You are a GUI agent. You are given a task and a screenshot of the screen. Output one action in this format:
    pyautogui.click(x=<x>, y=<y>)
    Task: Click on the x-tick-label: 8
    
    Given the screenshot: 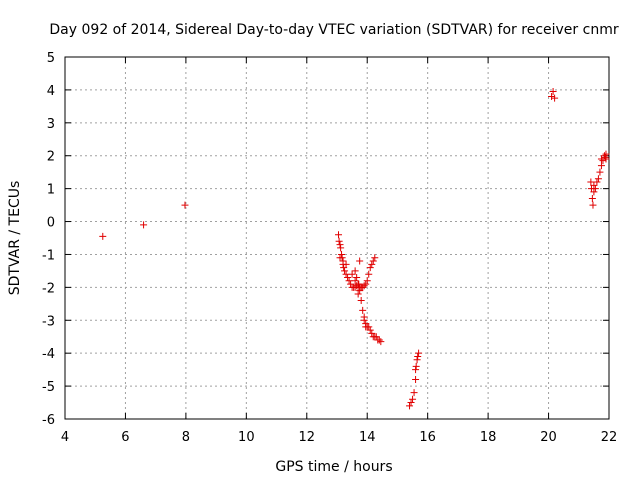 What is the action you would take?
    pyautogui.click(x=186, y=437)
    